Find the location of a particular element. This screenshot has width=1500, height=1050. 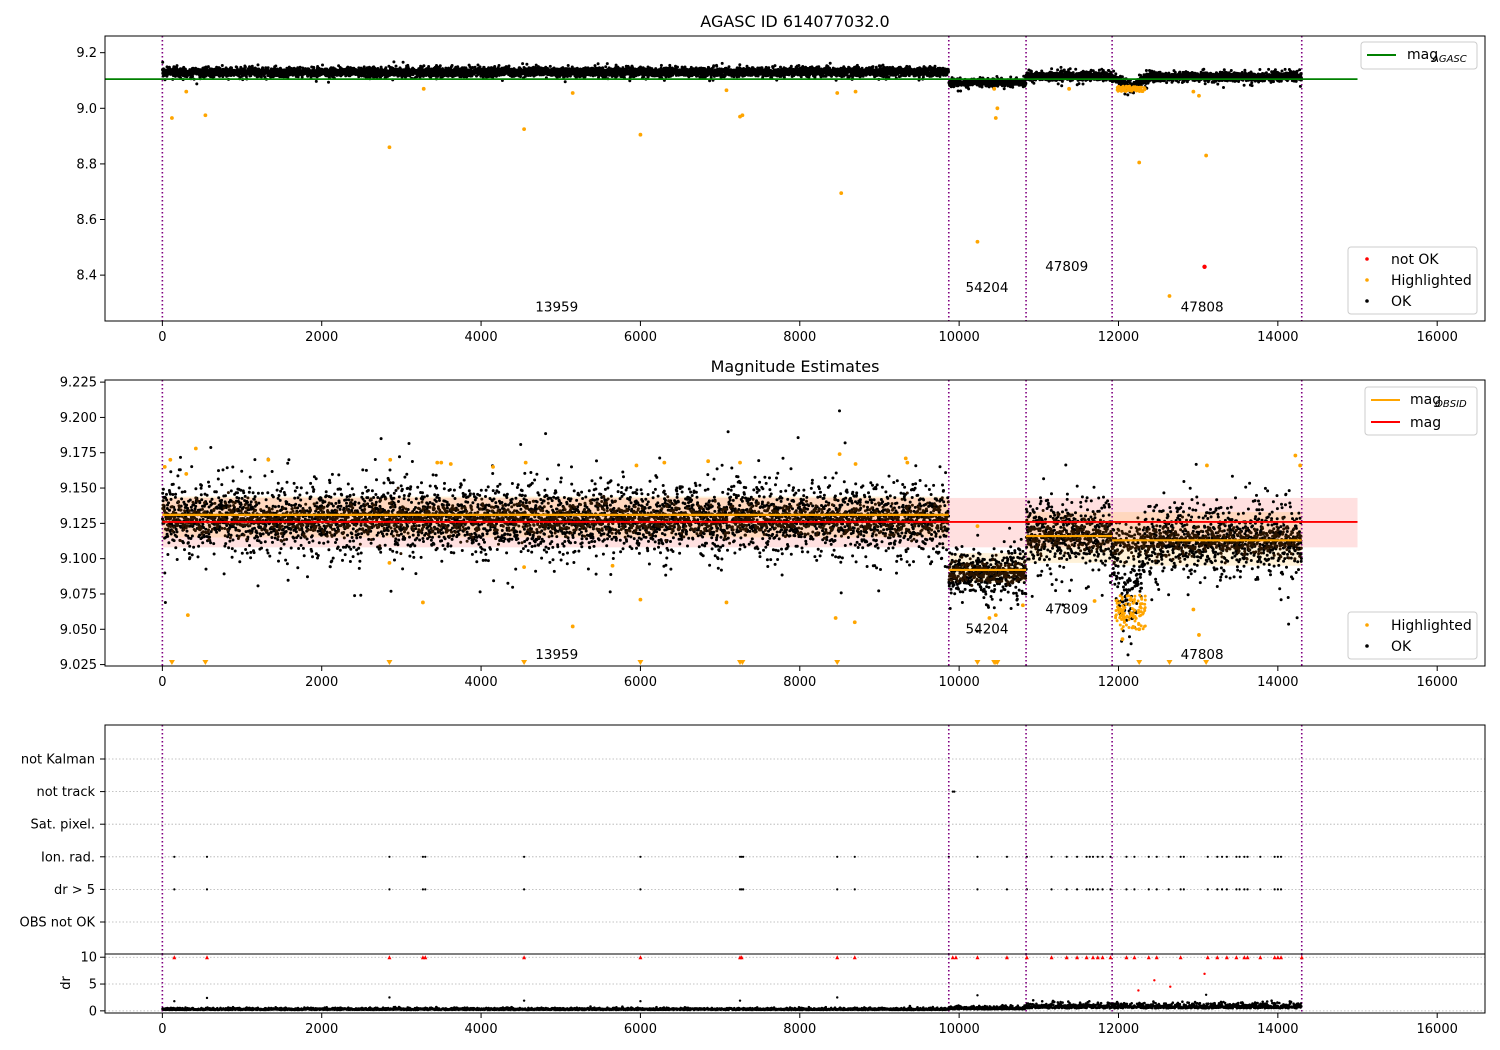

x-tick-label: 14000 is located at coordinates (1277, 682).